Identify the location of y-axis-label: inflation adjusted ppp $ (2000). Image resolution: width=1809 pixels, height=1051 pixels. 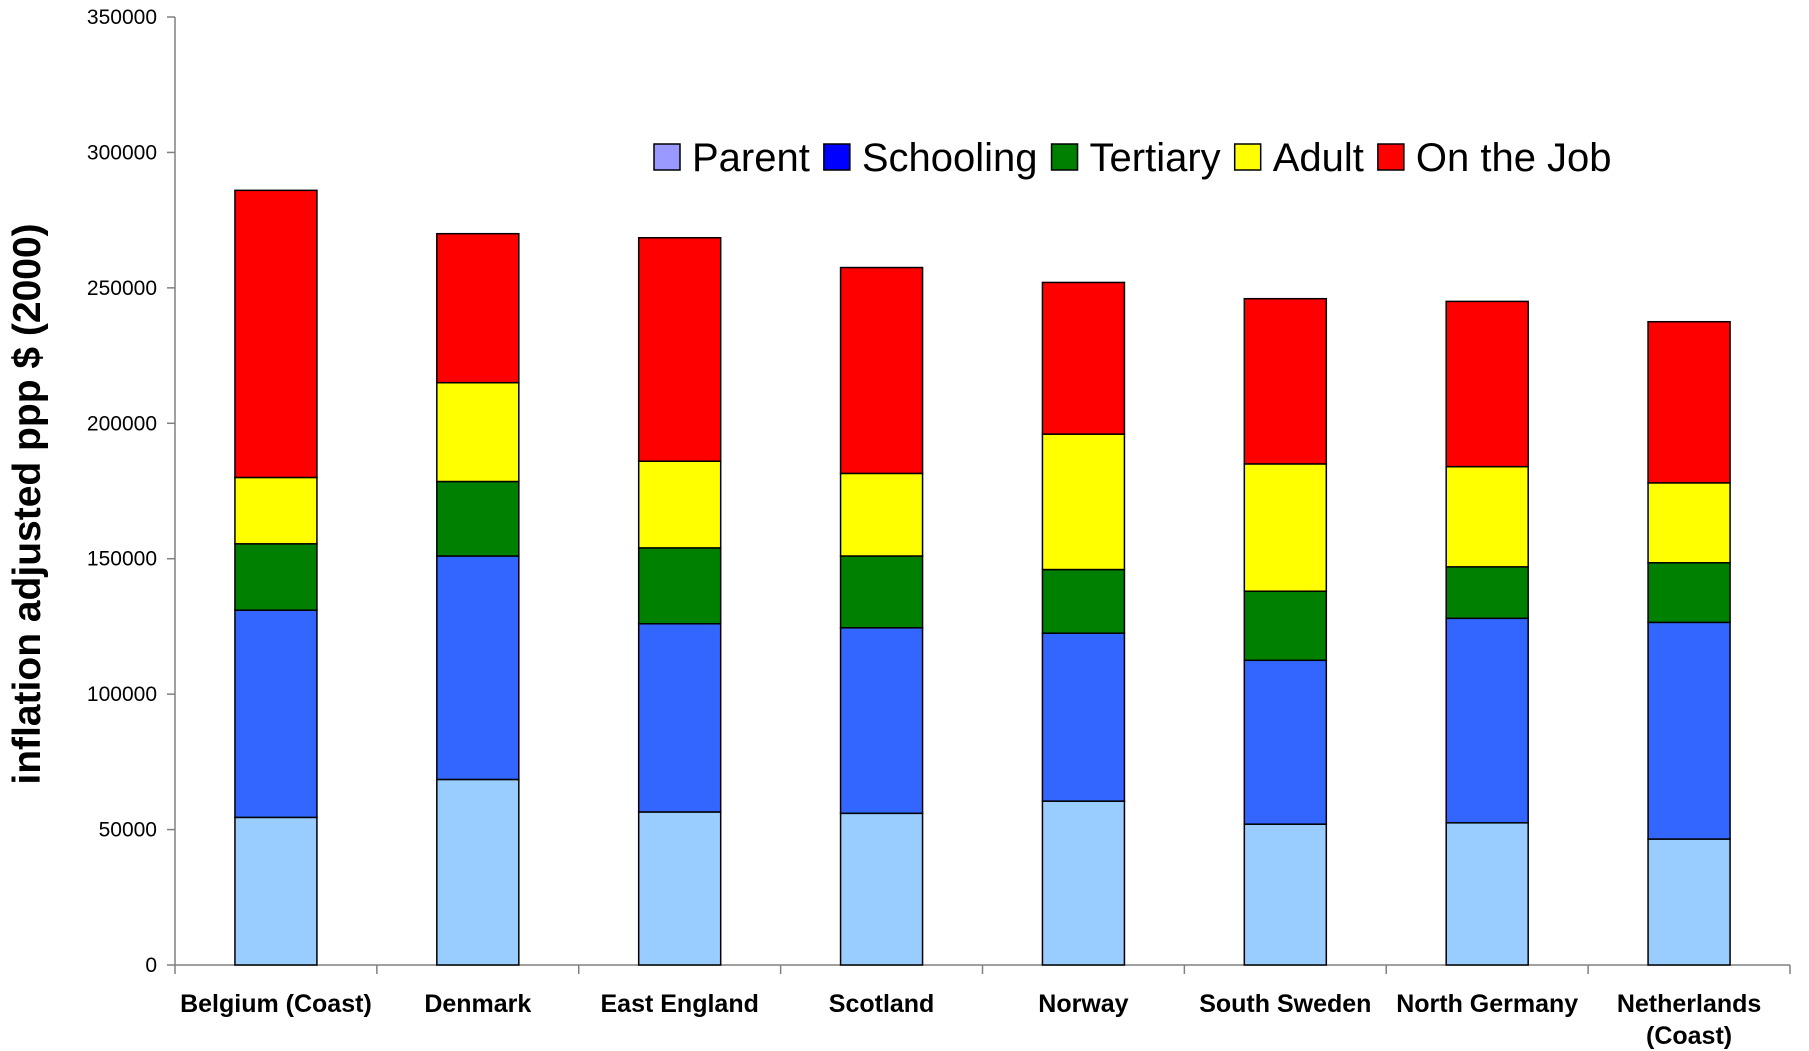
(27, 503).